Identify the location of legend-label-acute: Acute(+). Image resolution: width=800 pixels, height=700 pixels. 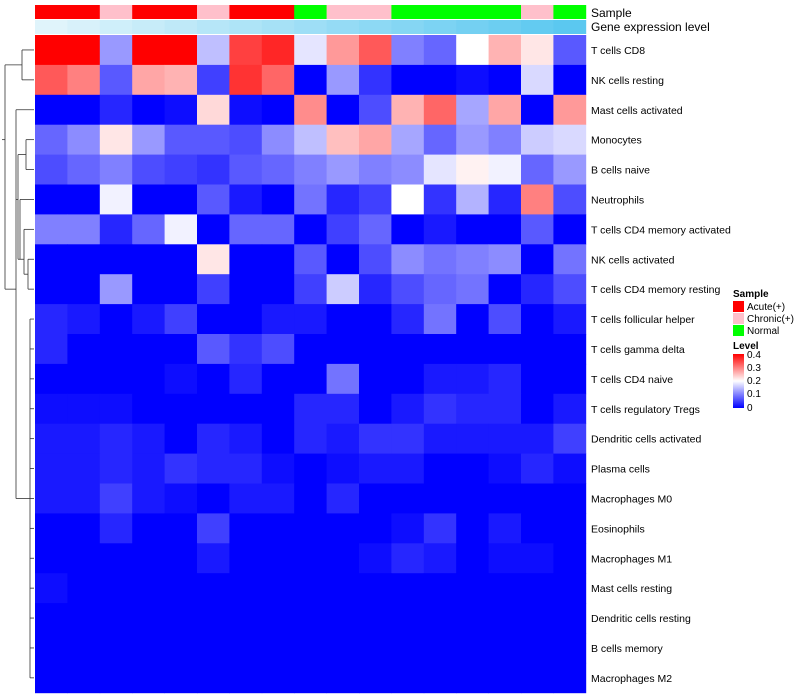
(766, 307).